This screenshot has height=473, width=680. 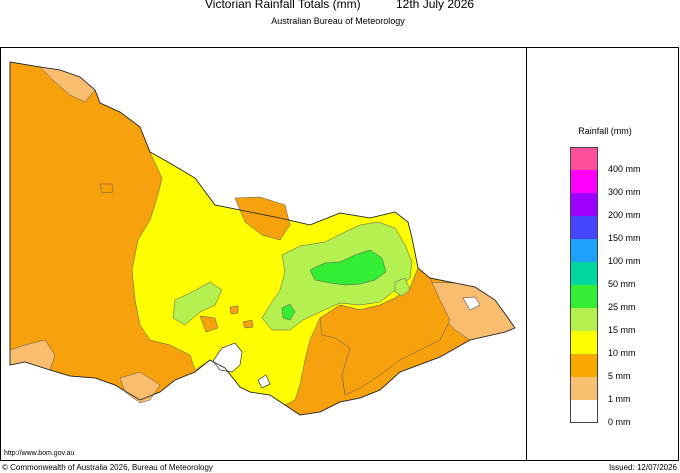 What do you see at coordinates (338, 21) in the screenshot?
I see `map-subtitle: Australian Bureau of Meteorology` at bounding box center [338, 21].